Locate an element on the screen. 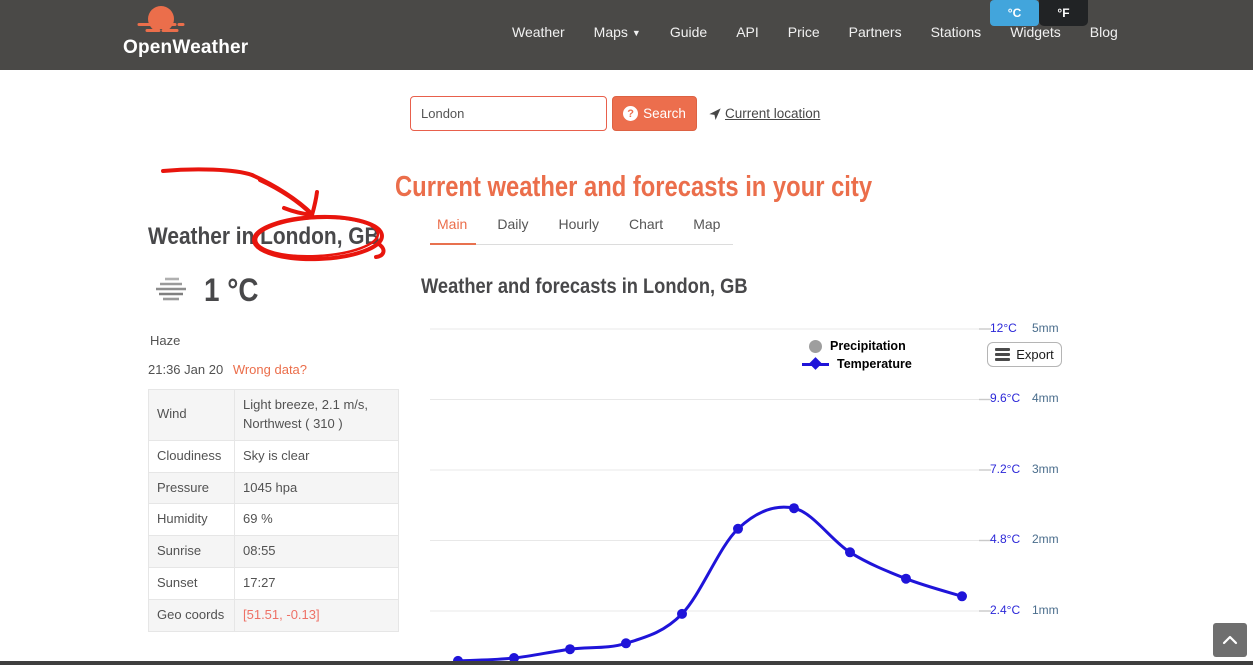  tab-hourly: Hourly is located at coordinates (578, 224).